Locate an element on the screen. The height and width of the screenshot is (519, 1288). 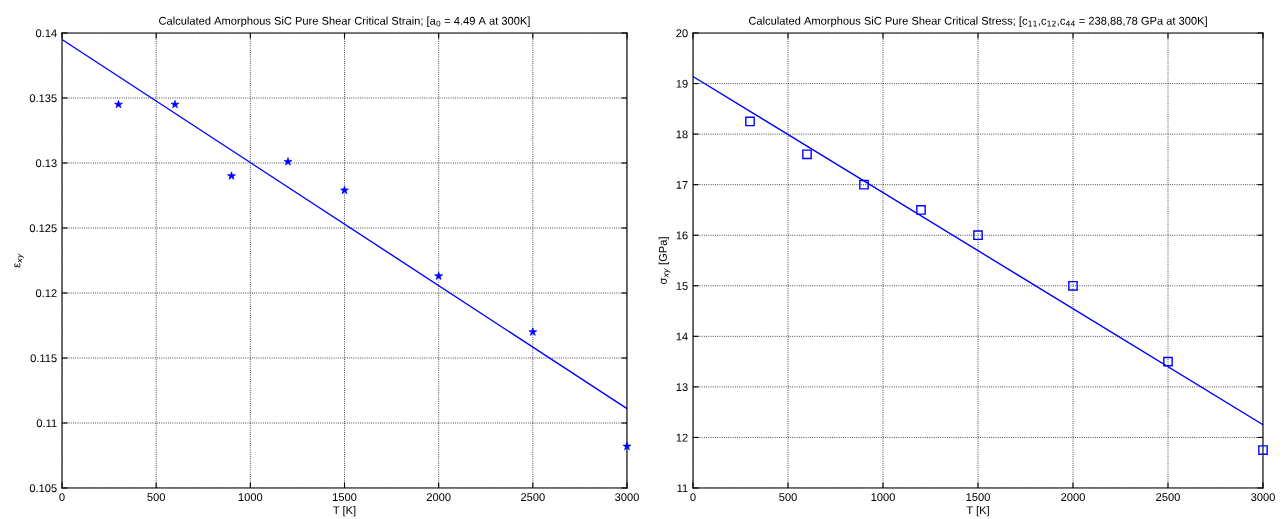
y-tick-label: 16 is located at coordinates (682, 235).